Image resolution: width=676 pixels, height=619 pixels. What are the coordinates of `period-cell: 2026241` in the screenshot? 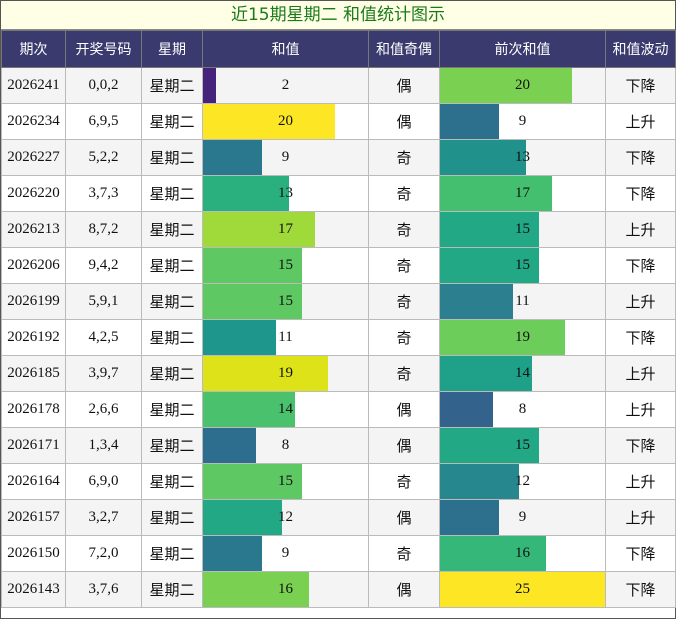 It's located at (33, 85).